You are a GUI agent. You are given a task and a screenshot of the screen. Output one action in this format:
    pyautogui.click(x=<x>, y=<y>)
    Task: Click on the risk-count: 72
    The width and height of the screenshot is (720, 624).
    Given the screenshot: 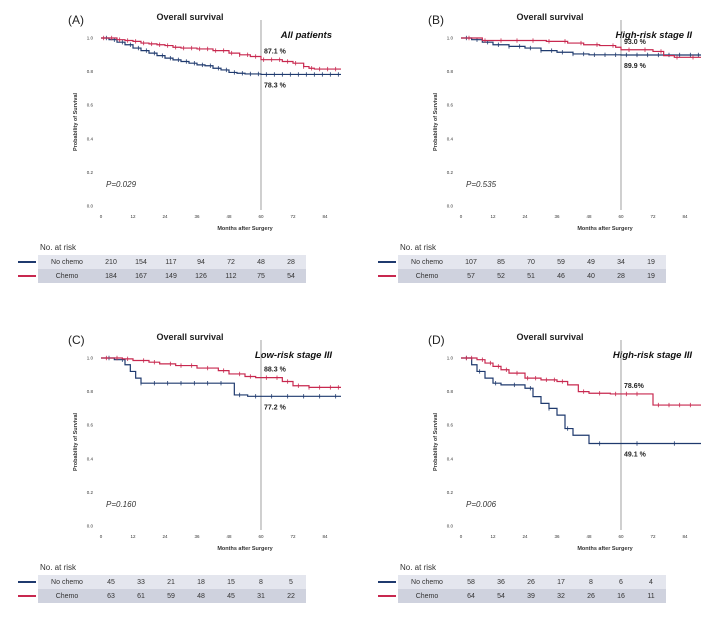 What is the action you would take?
    pyautogui.click(x=231, y=262)
    